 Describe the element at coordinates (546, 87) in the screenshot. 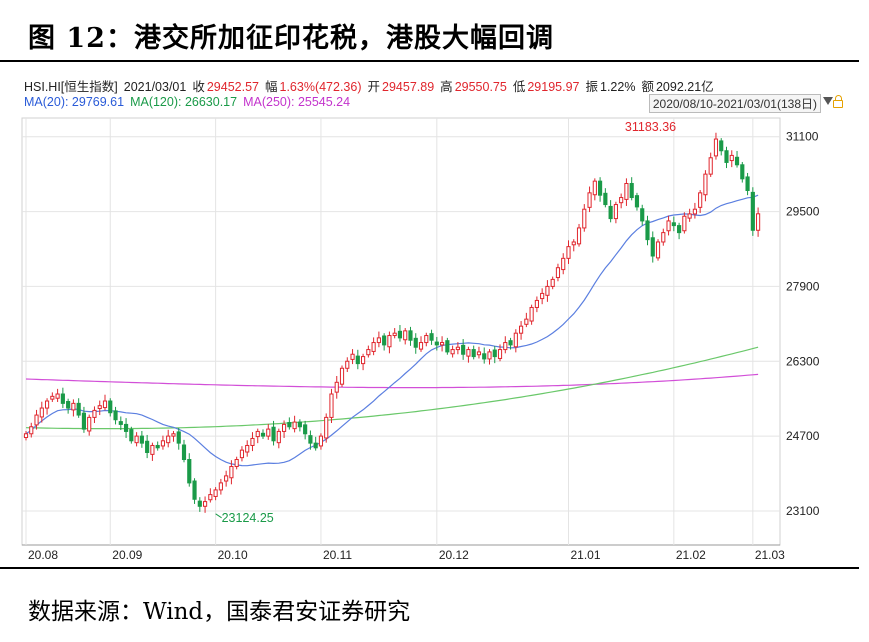

I see `quote-item: 低 29195.97` at that location.